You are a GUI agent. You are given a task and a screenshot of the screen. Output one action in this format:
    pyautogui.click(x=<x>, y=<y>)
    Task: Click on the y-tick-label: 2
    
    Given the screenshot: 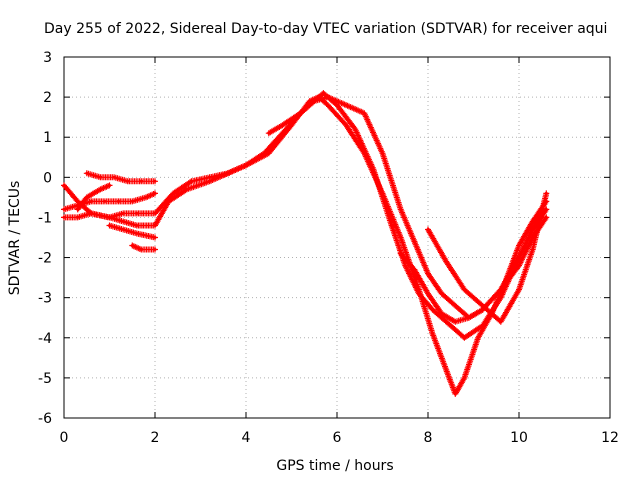 What is the action you would take?
    pyautogui.click(x=47, y=98)
    